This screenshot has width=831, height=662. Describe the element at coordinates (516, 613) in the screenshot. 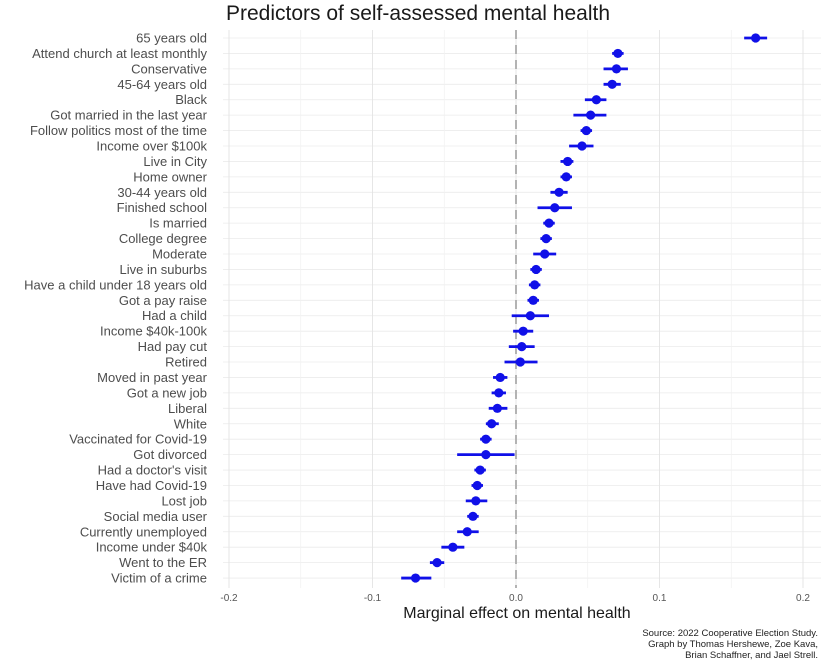

I see `x-axis-label: Marginal effect on mental health` at that location.